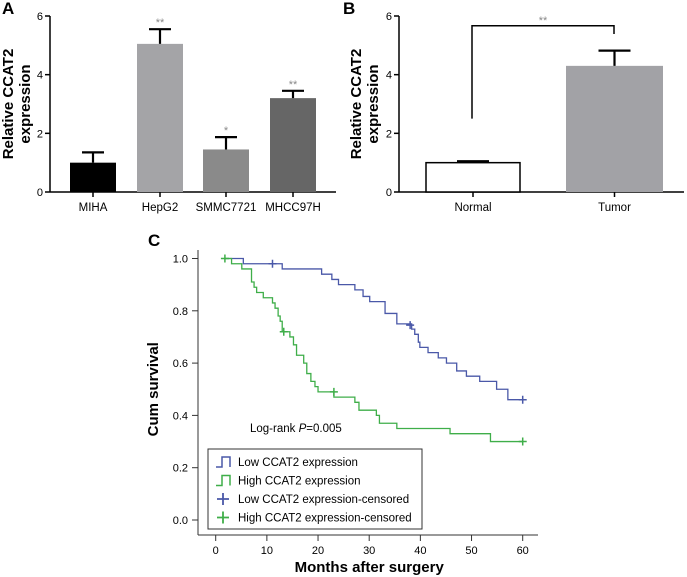 This screenshot has width=687, height=577. What do you see at coordinates (180, 521) in the screenshot?
I see `y-tick-label: 0.0` at bounding box center [180, 521].